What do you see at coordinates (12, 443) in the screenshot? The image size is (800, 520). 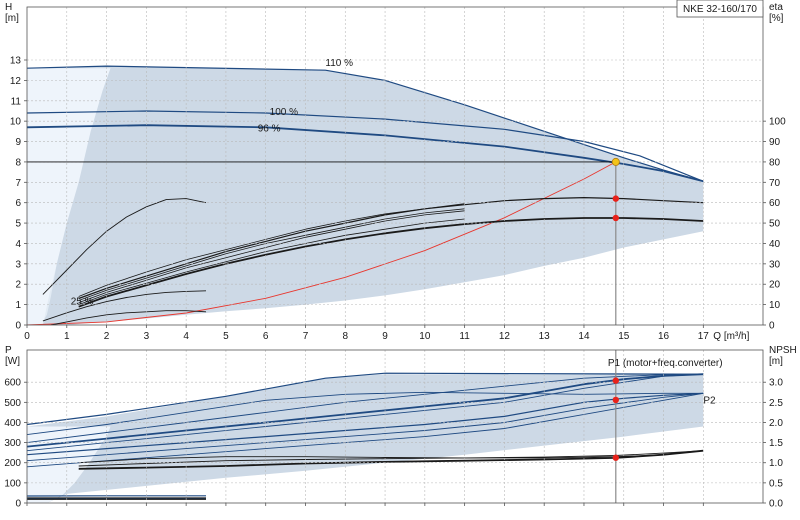 I see `pw-ytick-left-3: 300` at bounding box center [12, 443].